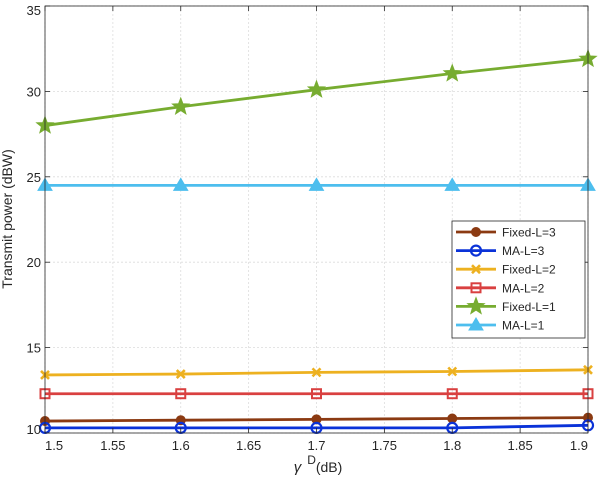 The image size is (598, 487). Describe the element at coordinates (34, 177) in the screenshot. I see `y-tick-label: 25` at that location.